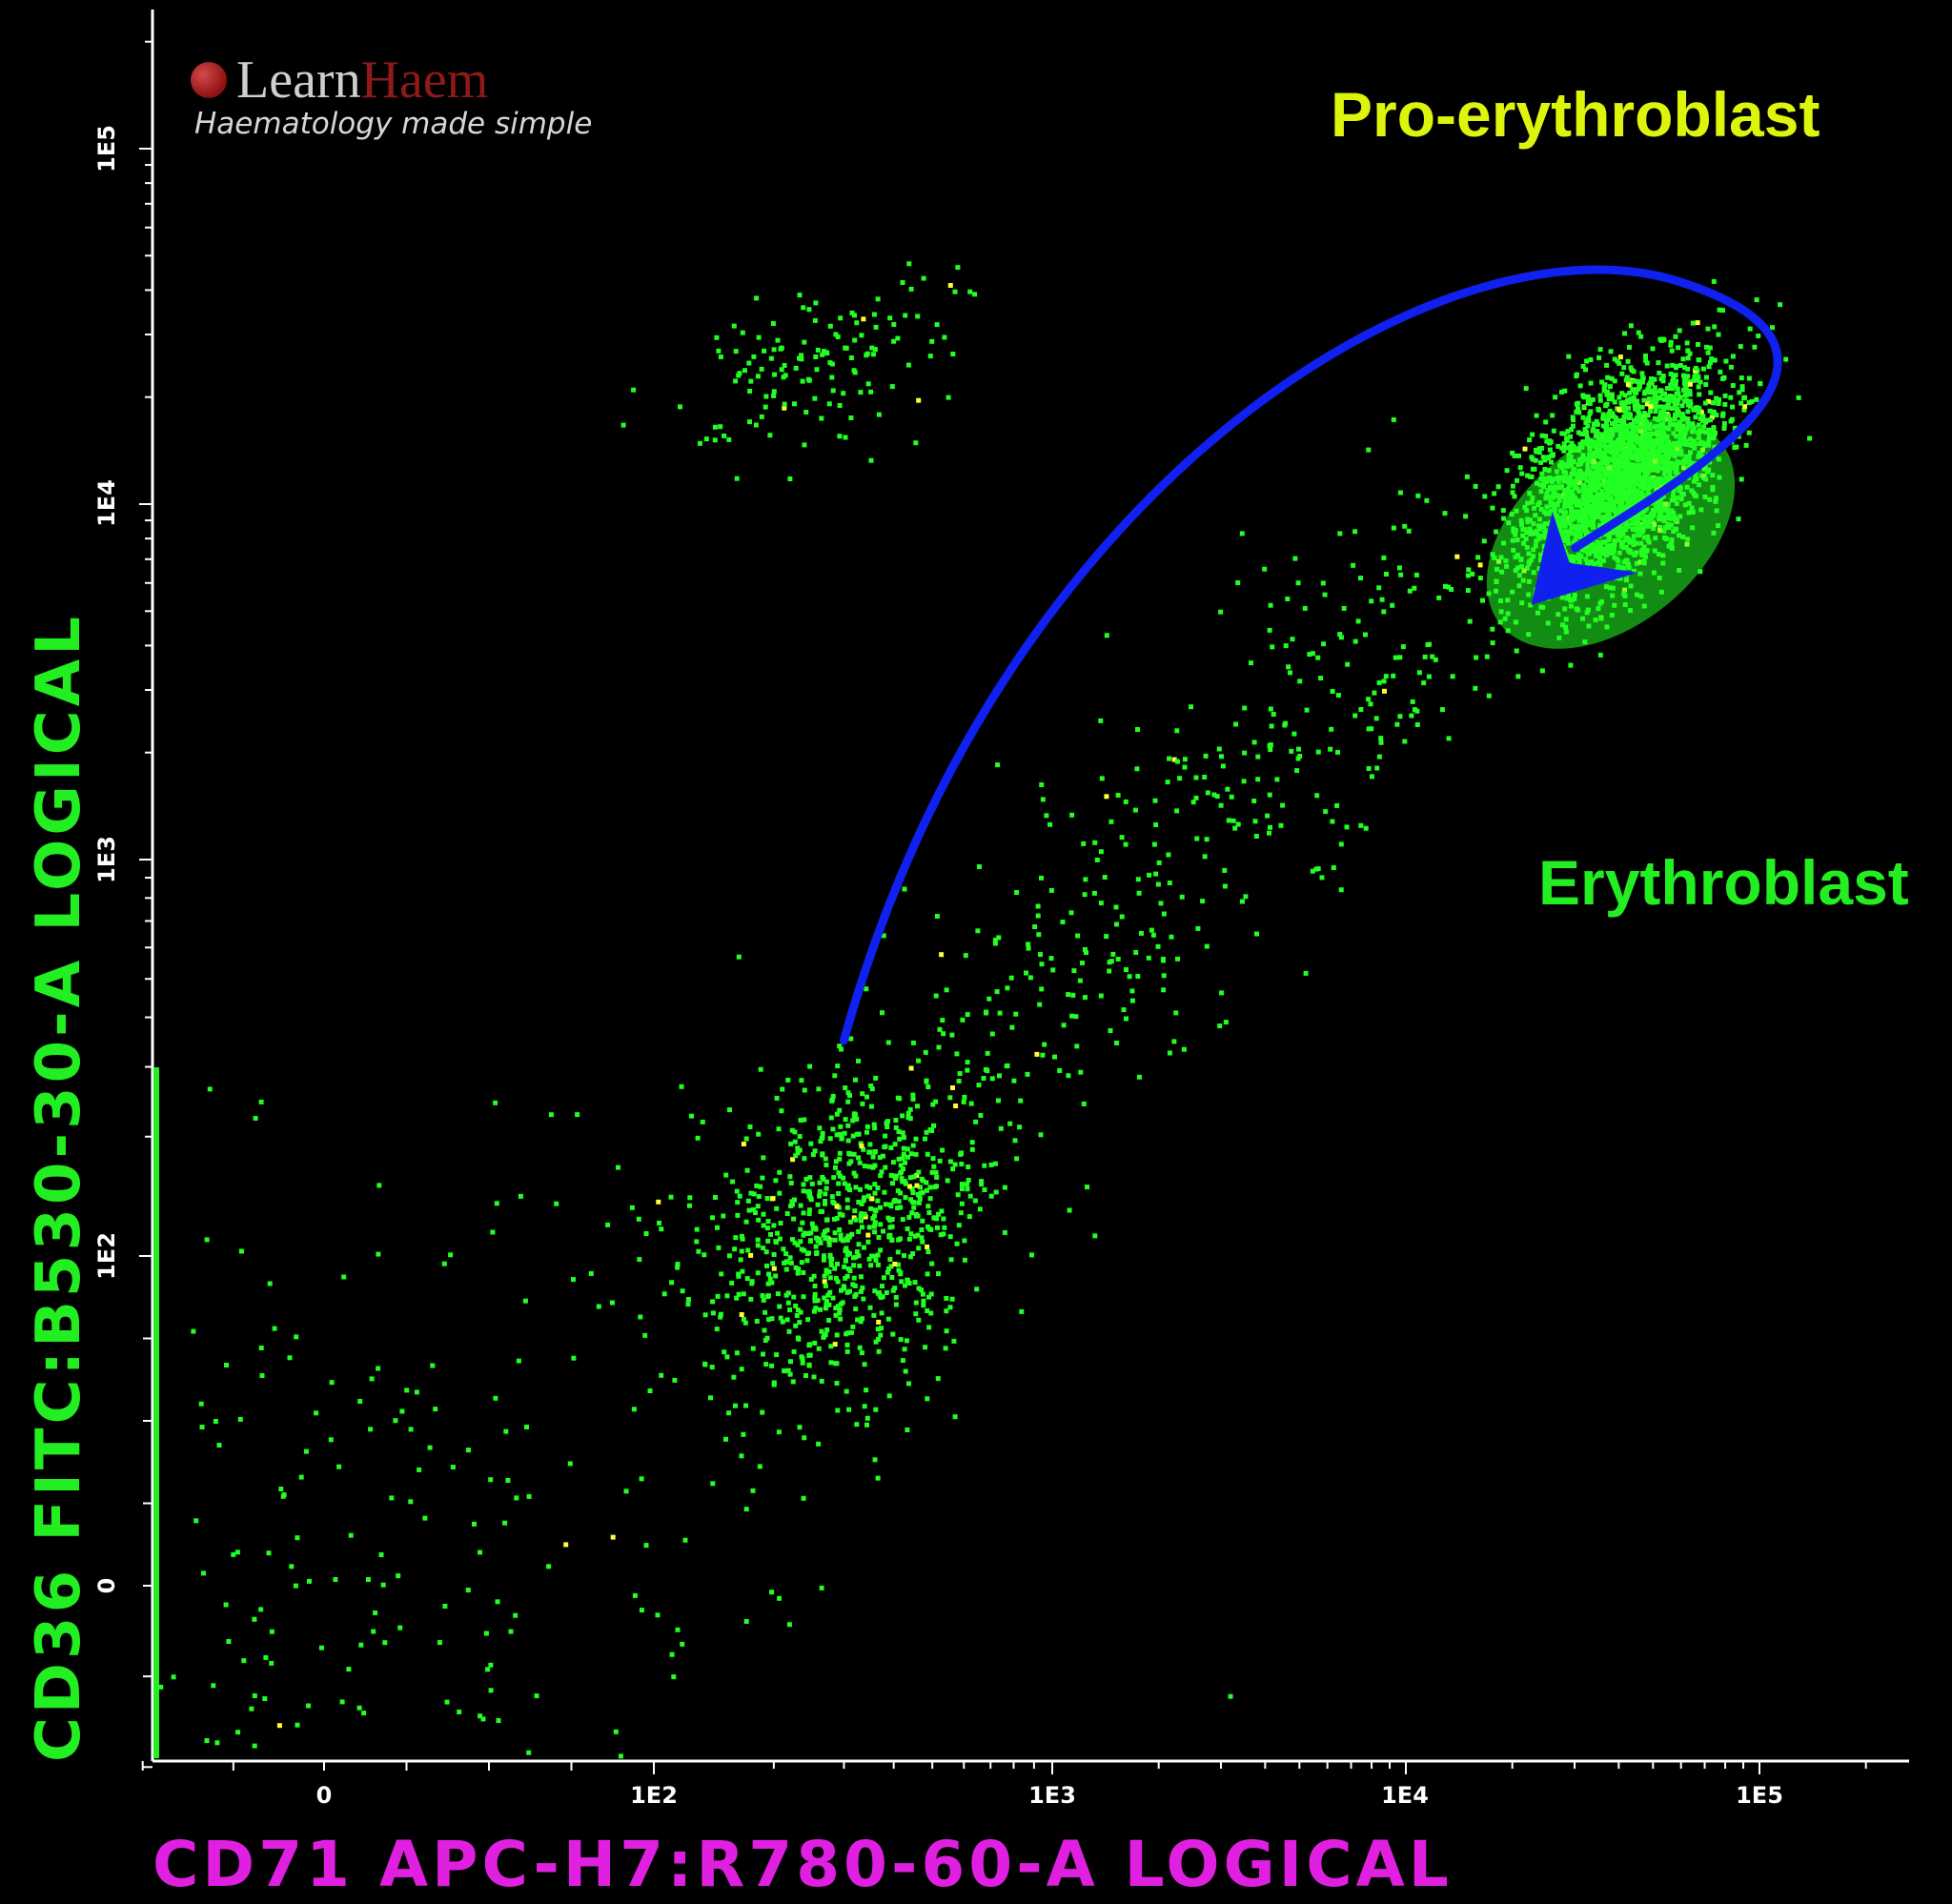  Describe the element at coordinates (106, 859) in the screenshot. I see `y-tick-label: 1E3` at that location.